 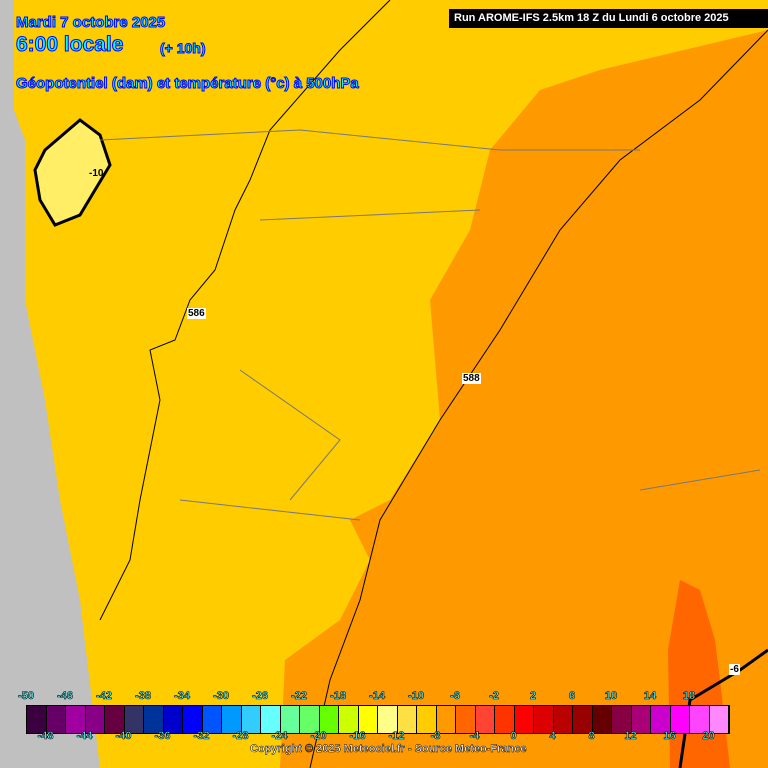 I want to click on legend-tick-bottom: -28, so click(x=240, y=736).